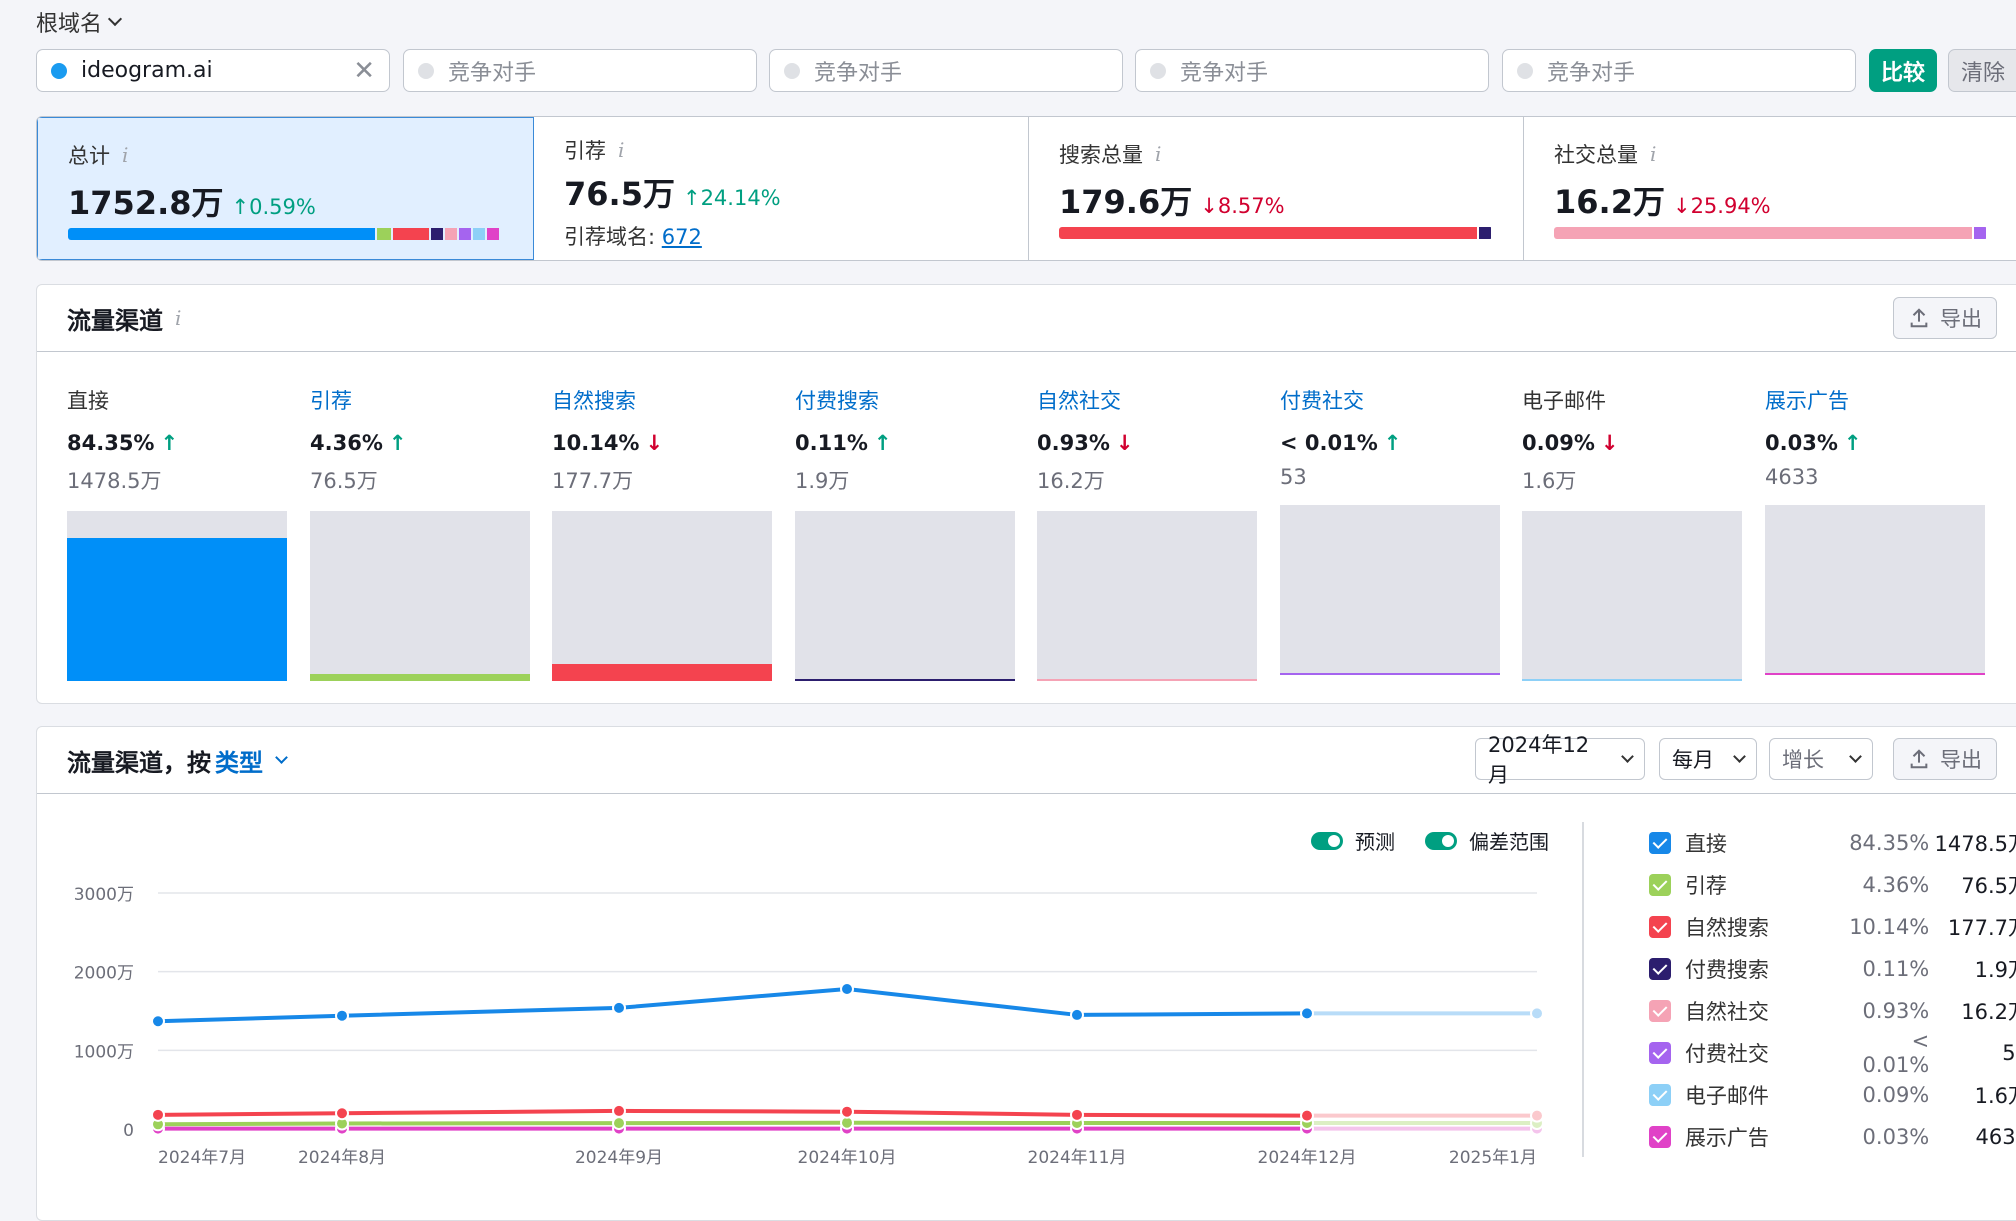 The height and width of the screenshot is (1221, 2016). What do you see at coordinates (1509, 842) in the screenshot?
I see `range-toggle-label: 偏差范围` at bounding box center [1509, 842].